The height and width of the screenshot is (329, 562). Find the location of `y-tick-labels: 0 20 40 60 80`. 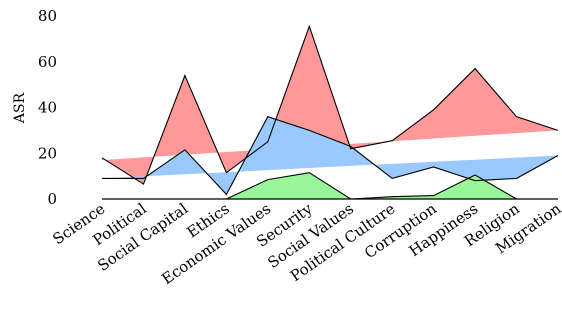

y-tick-labels: 0 20 40 60 80 is located at coordinates (47, 107).